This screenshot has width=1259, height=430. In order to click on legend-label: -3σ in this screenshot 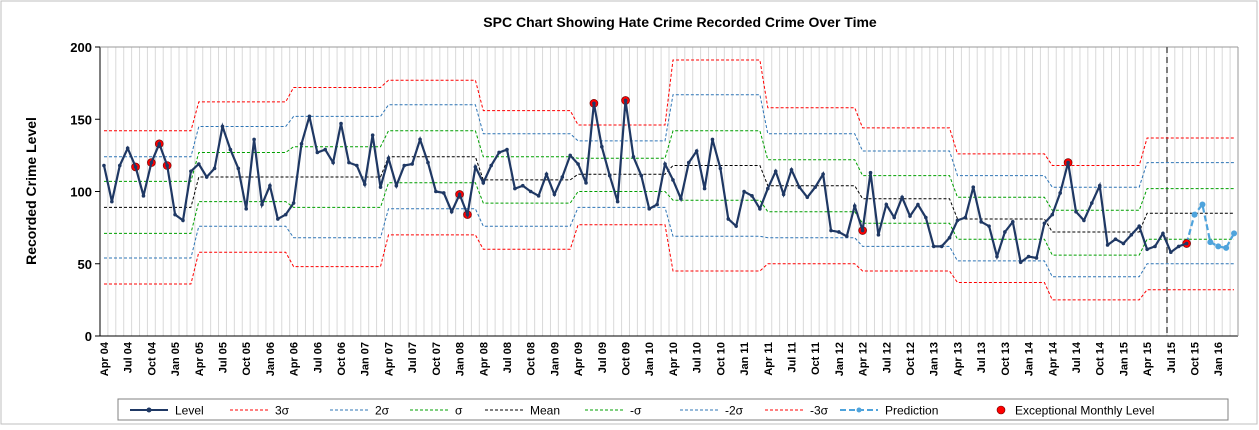, I will do `click(819, 411)`.